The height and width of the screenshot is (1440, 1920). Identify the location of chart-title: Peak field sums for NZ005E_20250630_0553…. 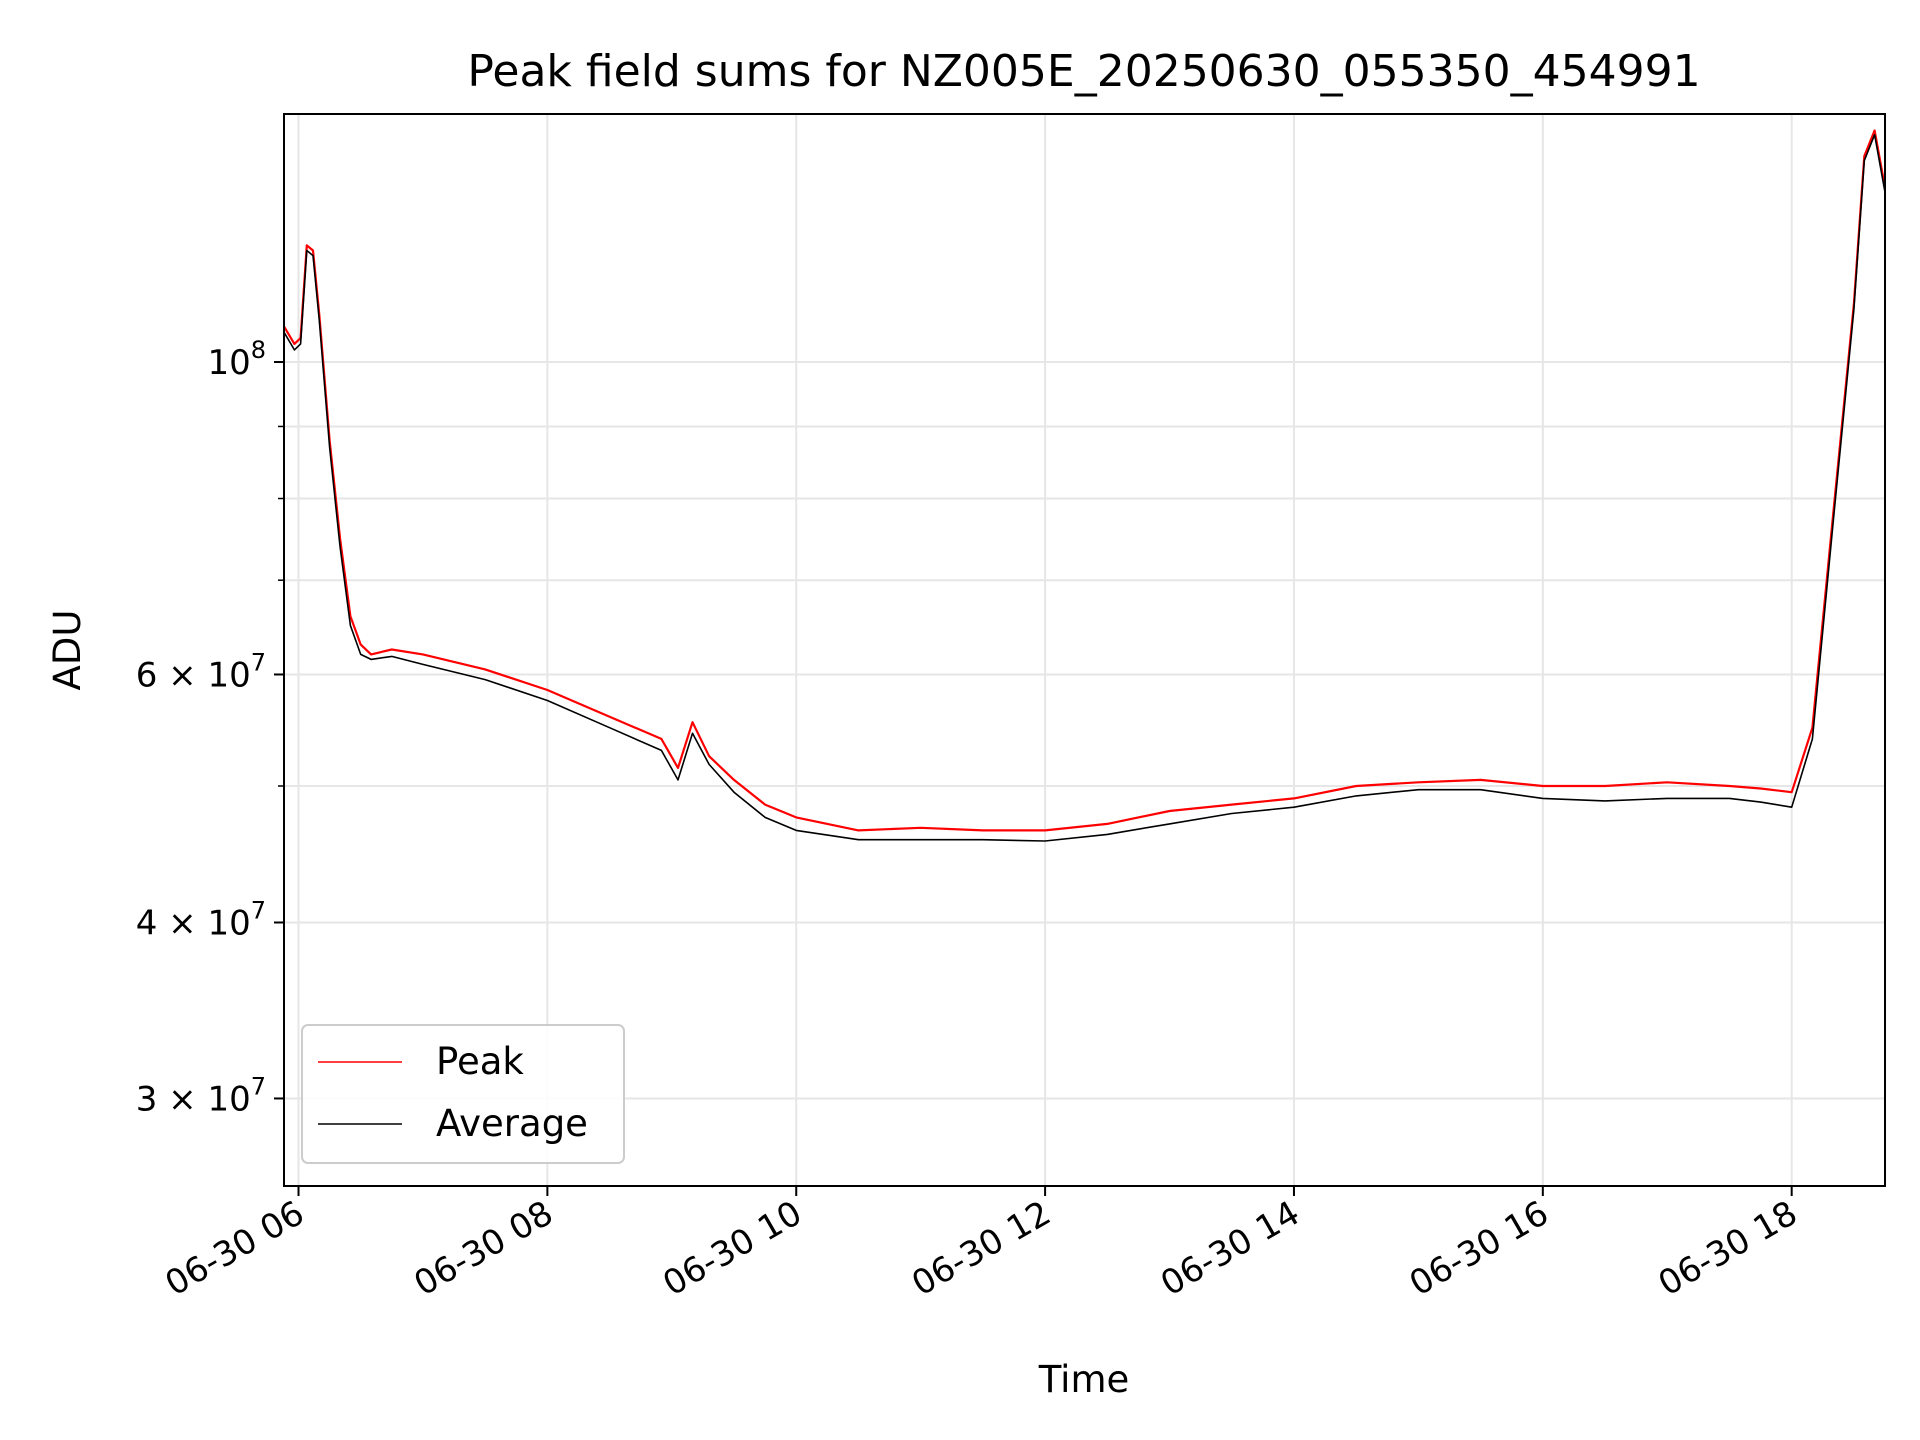
(1083, 71).